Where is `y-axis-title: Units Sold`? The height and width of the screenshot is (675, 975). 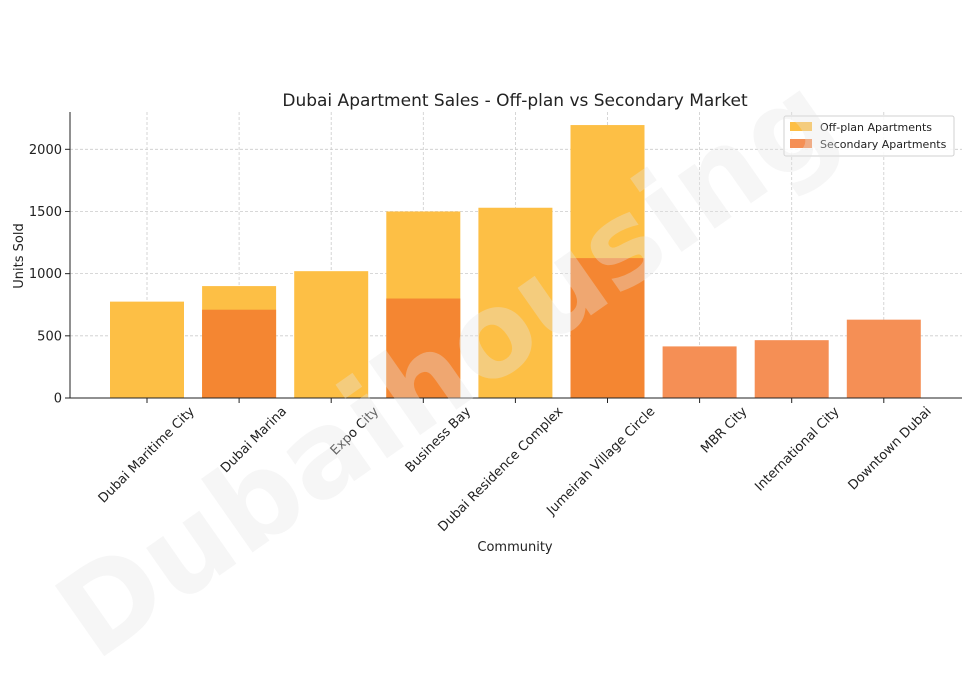
y-axis-title: Units Sold is located at coordinates (19, 255).